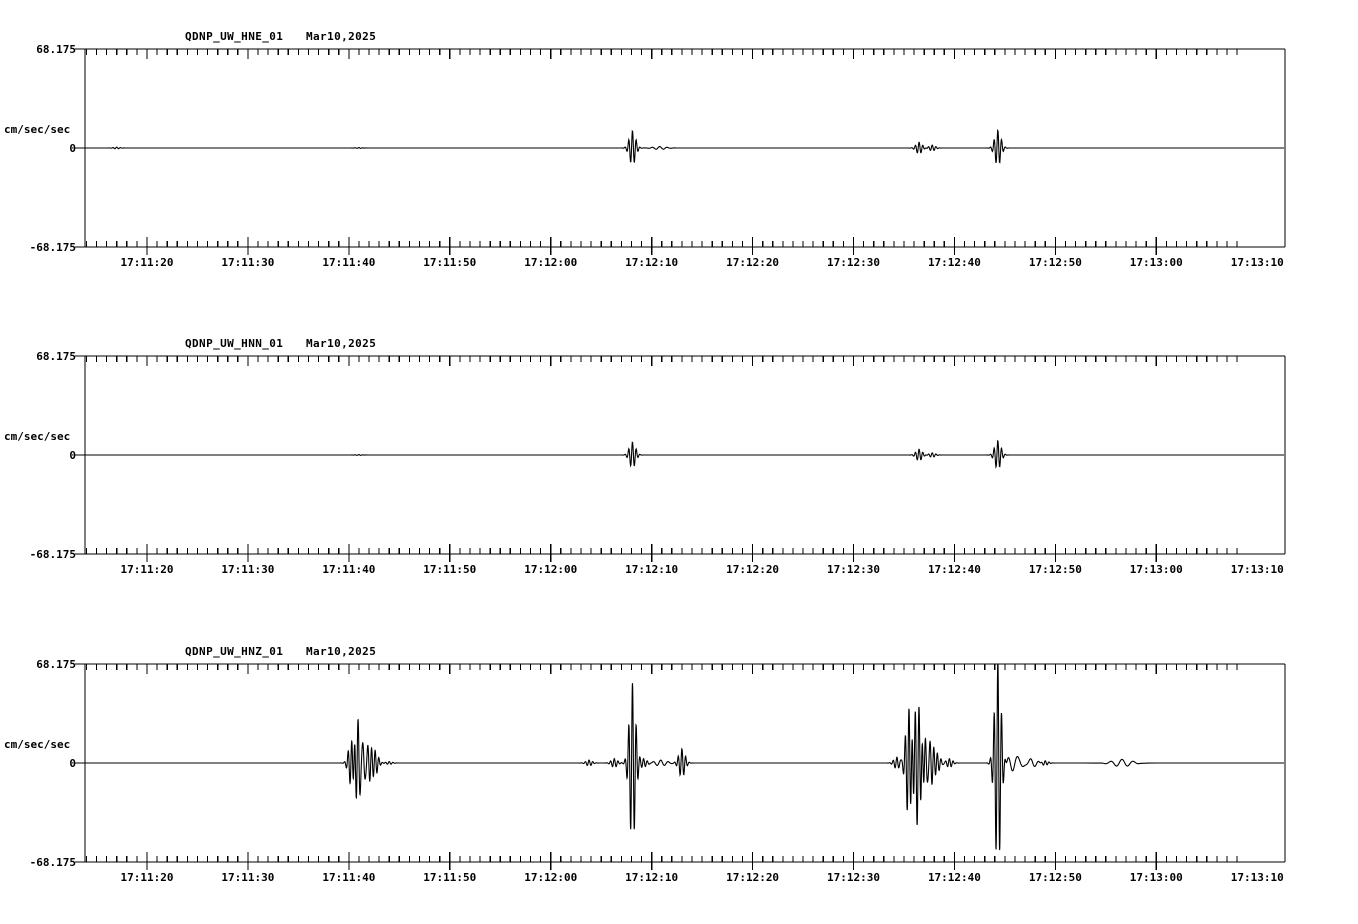 The image size is (1358, 924). I want to click on panel-date-hne: Mar10,2025, so click(341, 36).